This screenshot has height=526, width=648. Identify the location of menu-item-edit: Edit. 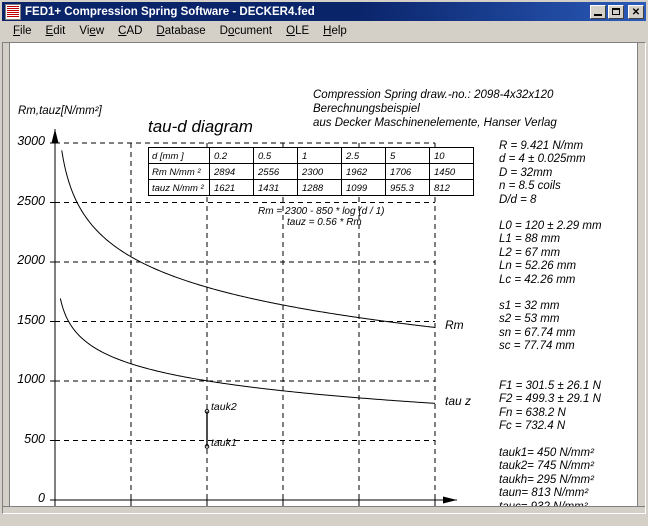
(55, 31).